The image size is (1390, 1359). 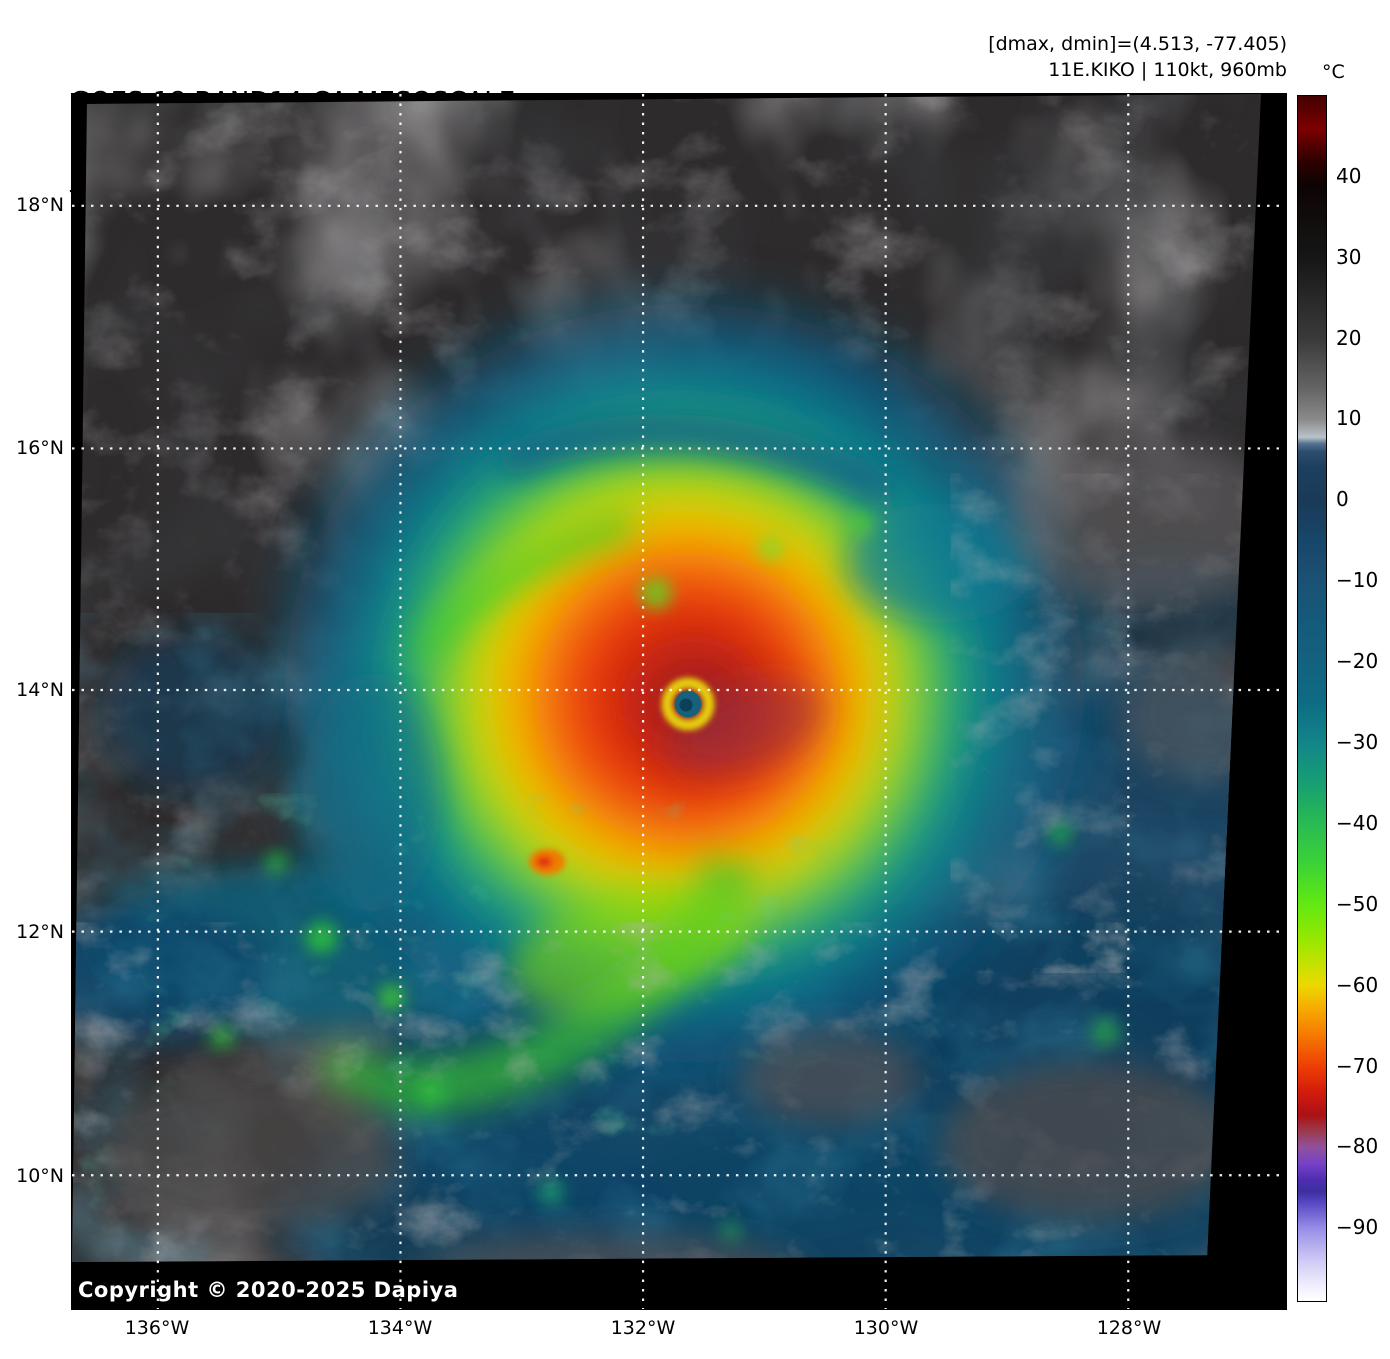 I want to click on lon-tick-label: 128°W, so click(x=1129, y=1328).